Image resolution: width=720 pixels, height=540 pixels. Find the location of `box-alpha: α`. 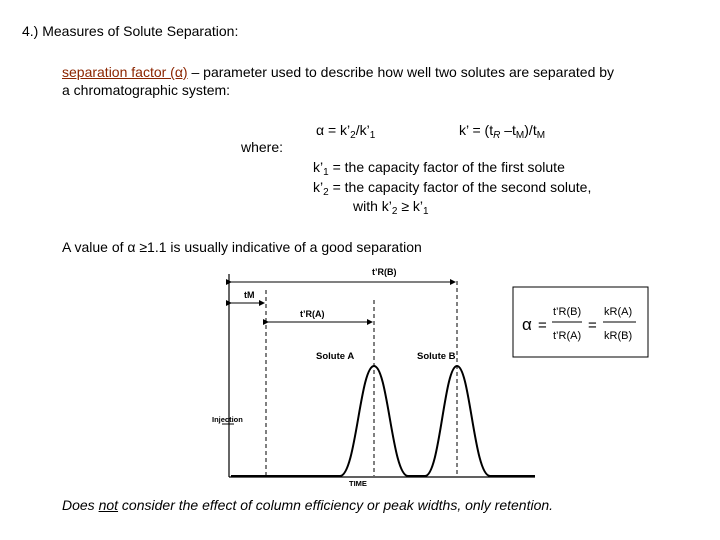

box-alpha: α is located at coordinates (527, 324).